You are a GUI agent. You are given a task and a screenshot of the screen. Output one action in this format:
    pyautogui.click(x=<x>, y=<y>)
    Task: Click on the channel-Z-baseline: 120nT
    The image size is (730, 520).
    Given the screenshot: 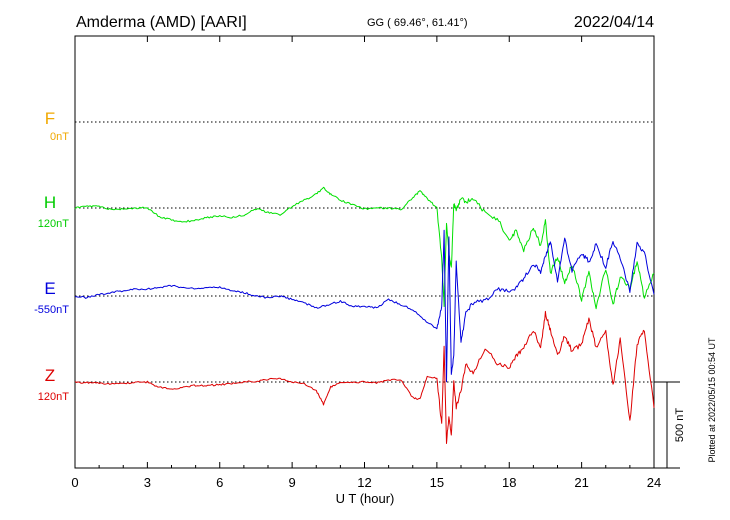 What is the action you would take?
    pyautogui.click(x=53, y=397)
    